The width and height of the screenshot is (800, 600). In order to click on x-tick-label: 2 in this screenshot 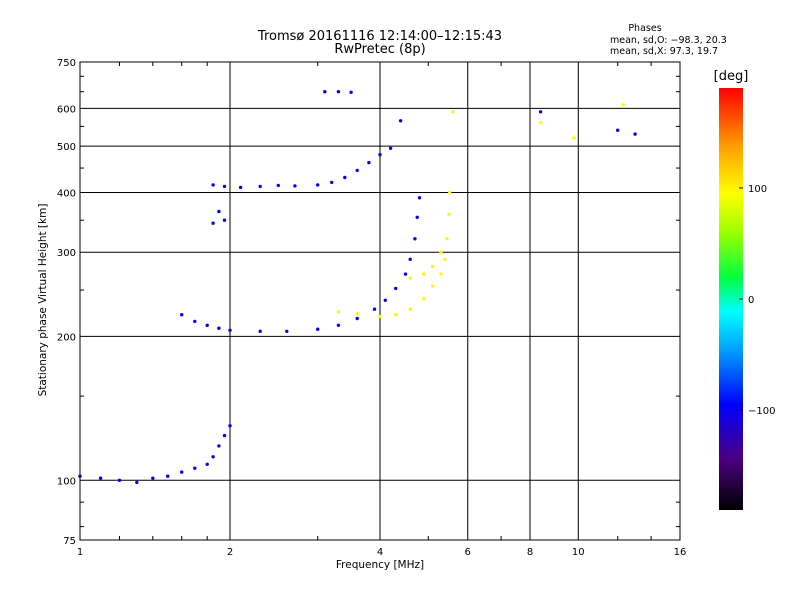, I will do `click(230, 552)`.